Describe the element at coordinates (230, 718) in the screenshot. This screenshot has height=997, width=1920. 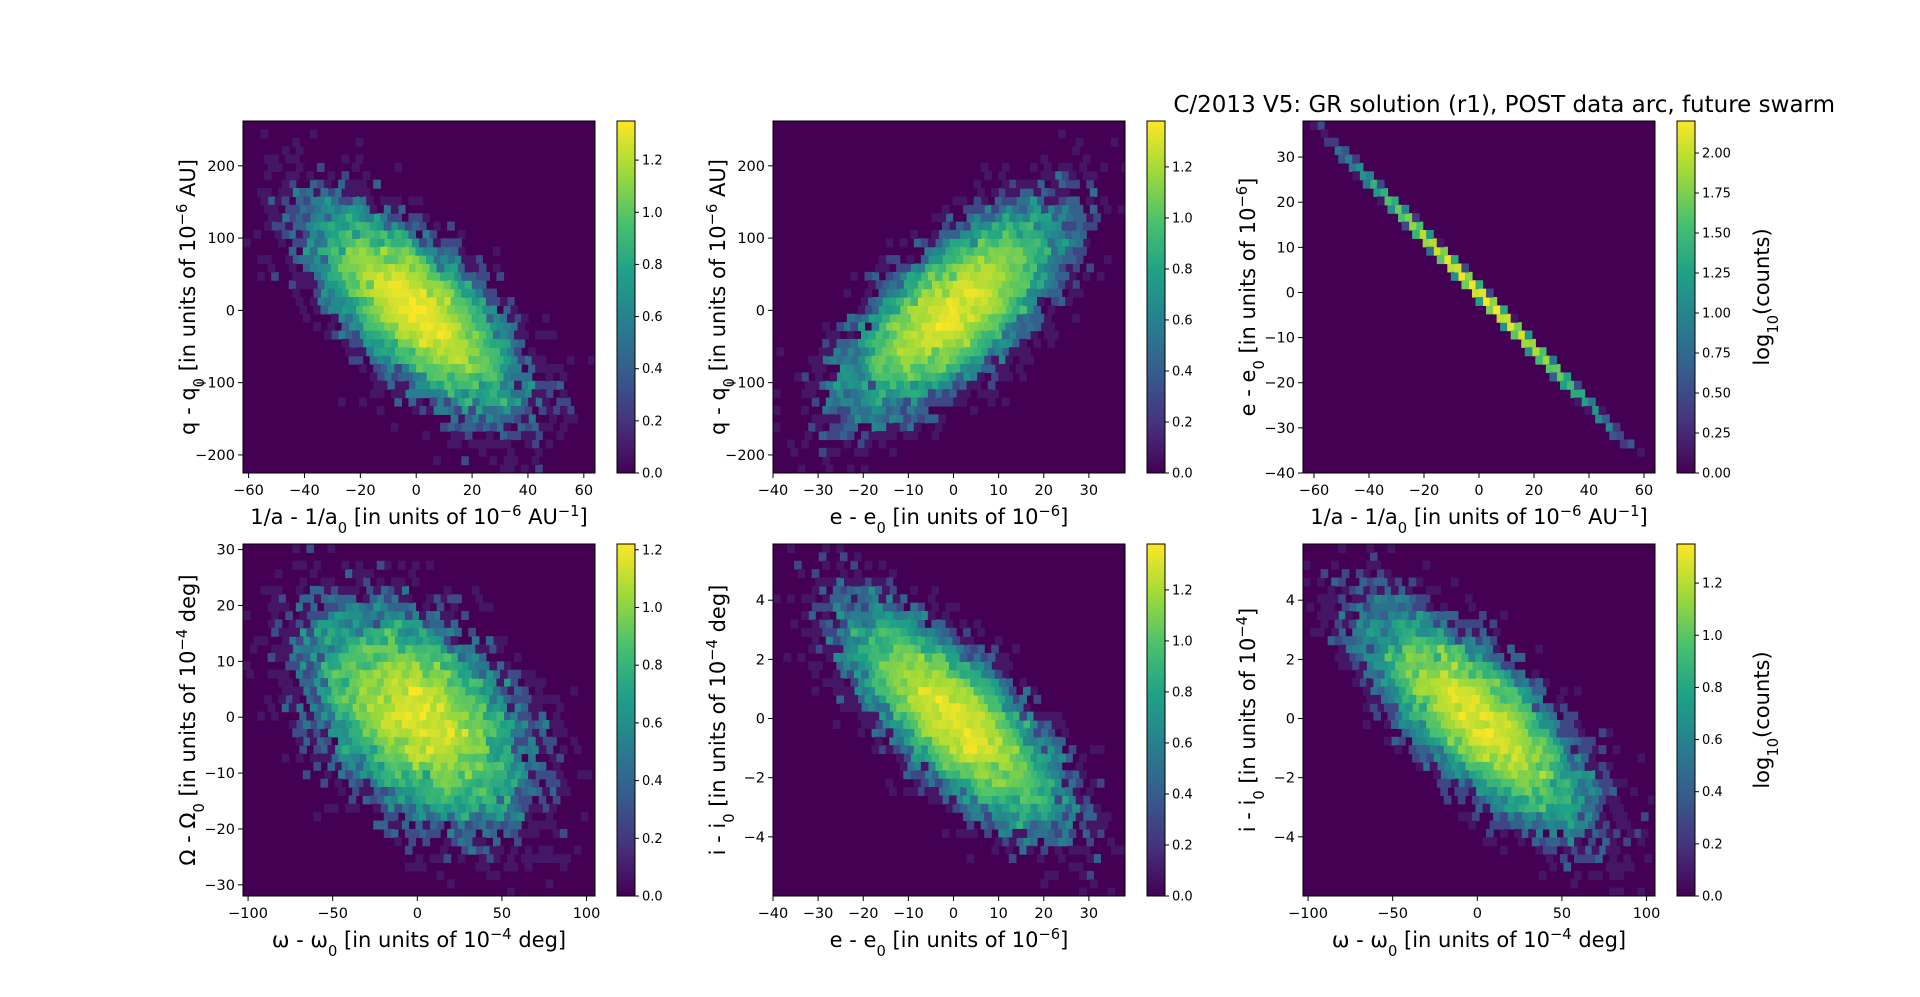
I see `y-tick-label: 0` at that location.